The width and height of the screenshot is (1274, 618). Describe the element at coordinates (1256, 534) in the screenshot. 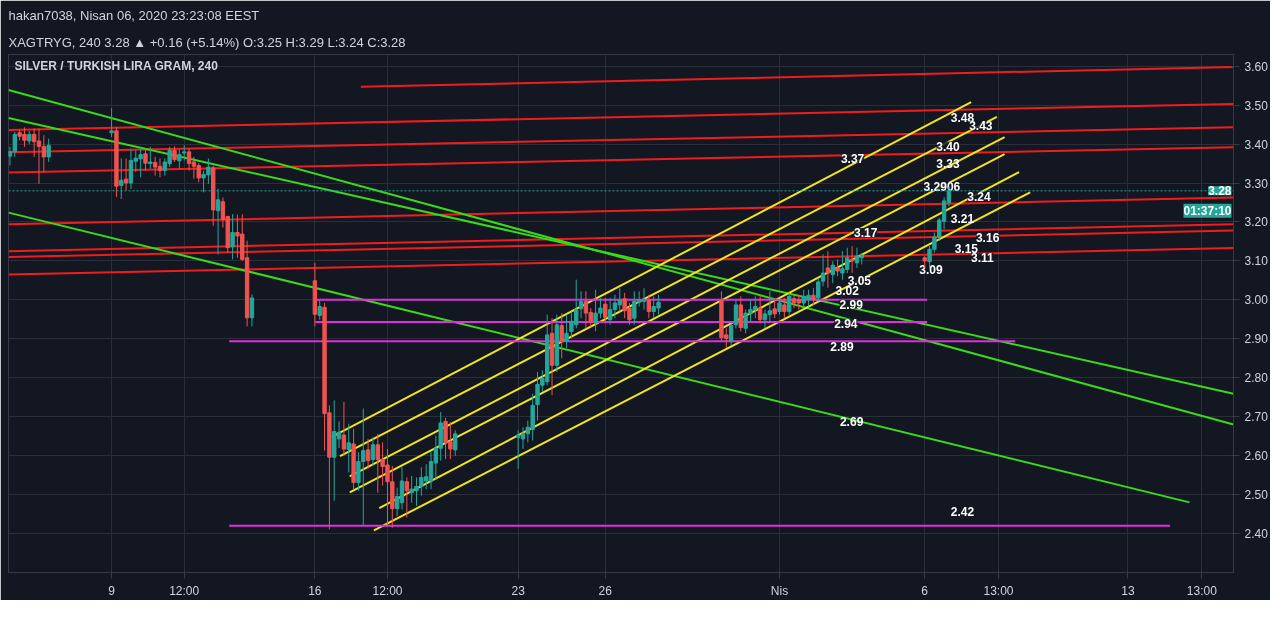

I see `y-tick-label: 2.40` at that location.